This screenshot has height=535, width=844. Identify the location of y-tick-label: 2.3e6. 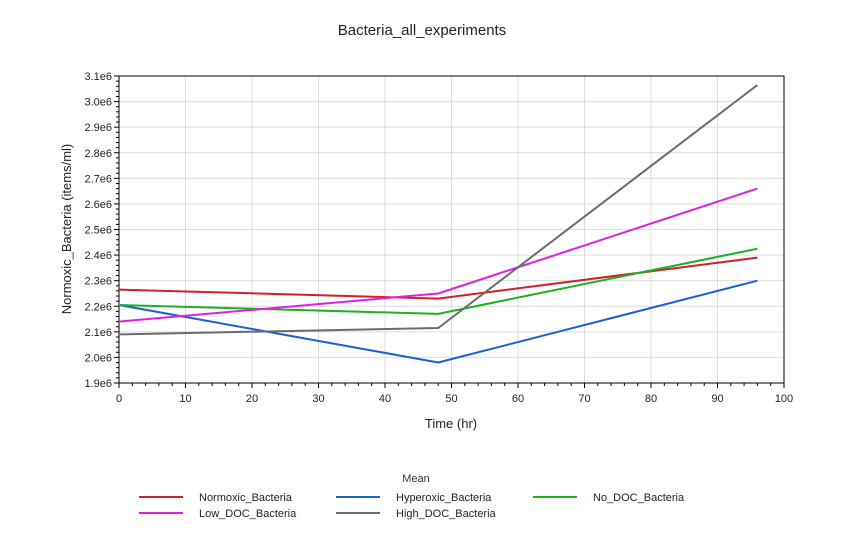
(98, 282).